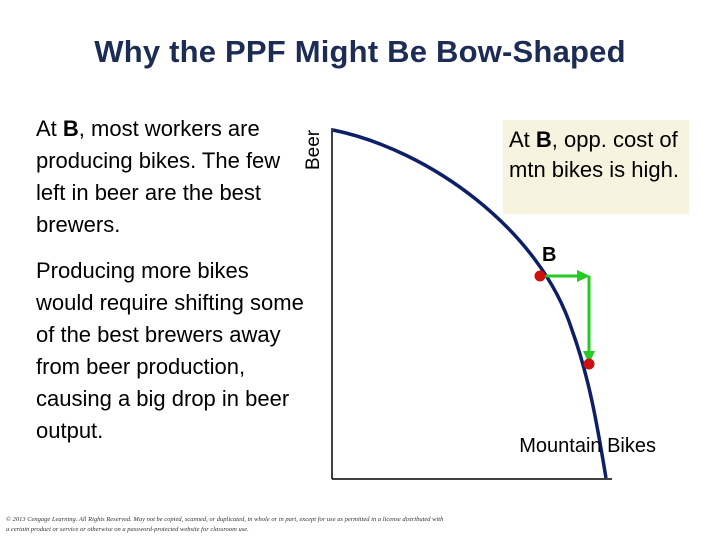 This screenshot has width=720, height=540. What do you see at coordinates (543, 139) in the screenshot?
I see `callout-bold: B` at bounding box center [543, 139].